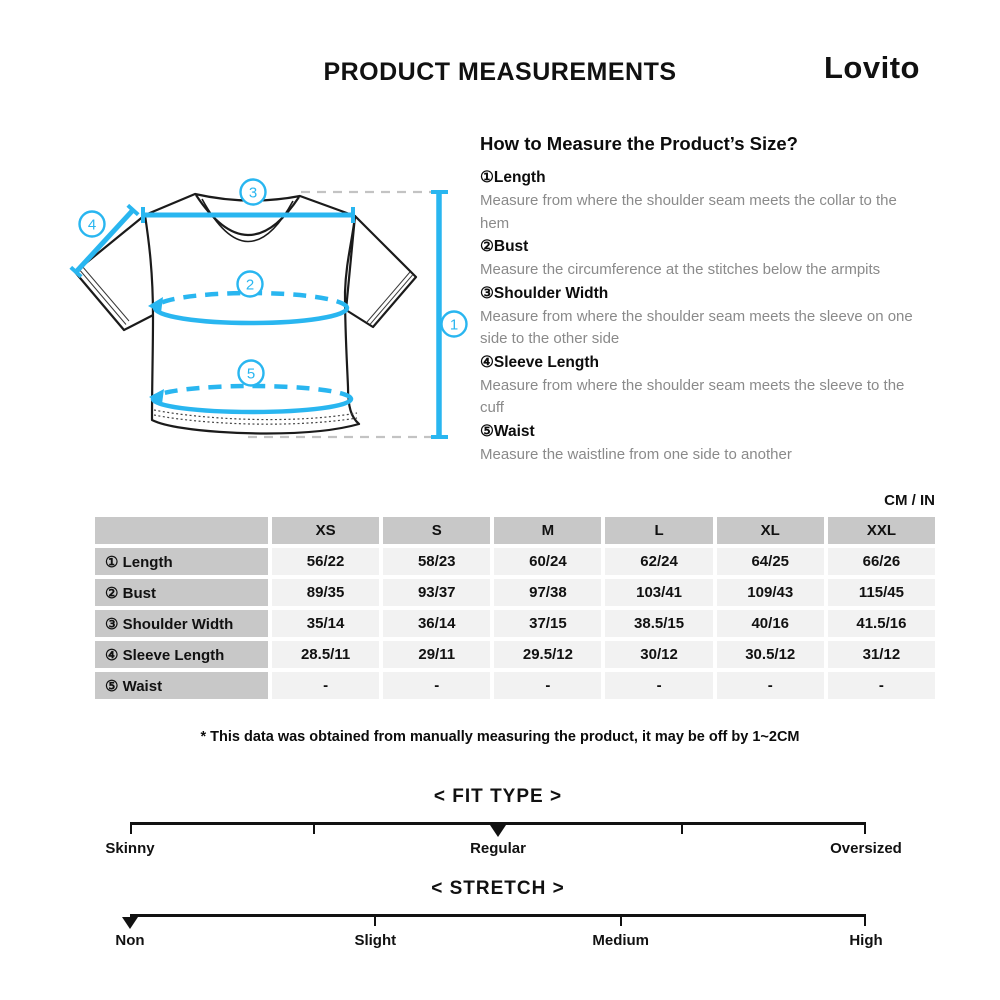  What do you see at coordinates (326, 654) in the screenshot?
I see `table-value: 28.5/11` at bounding box center [326, 654].